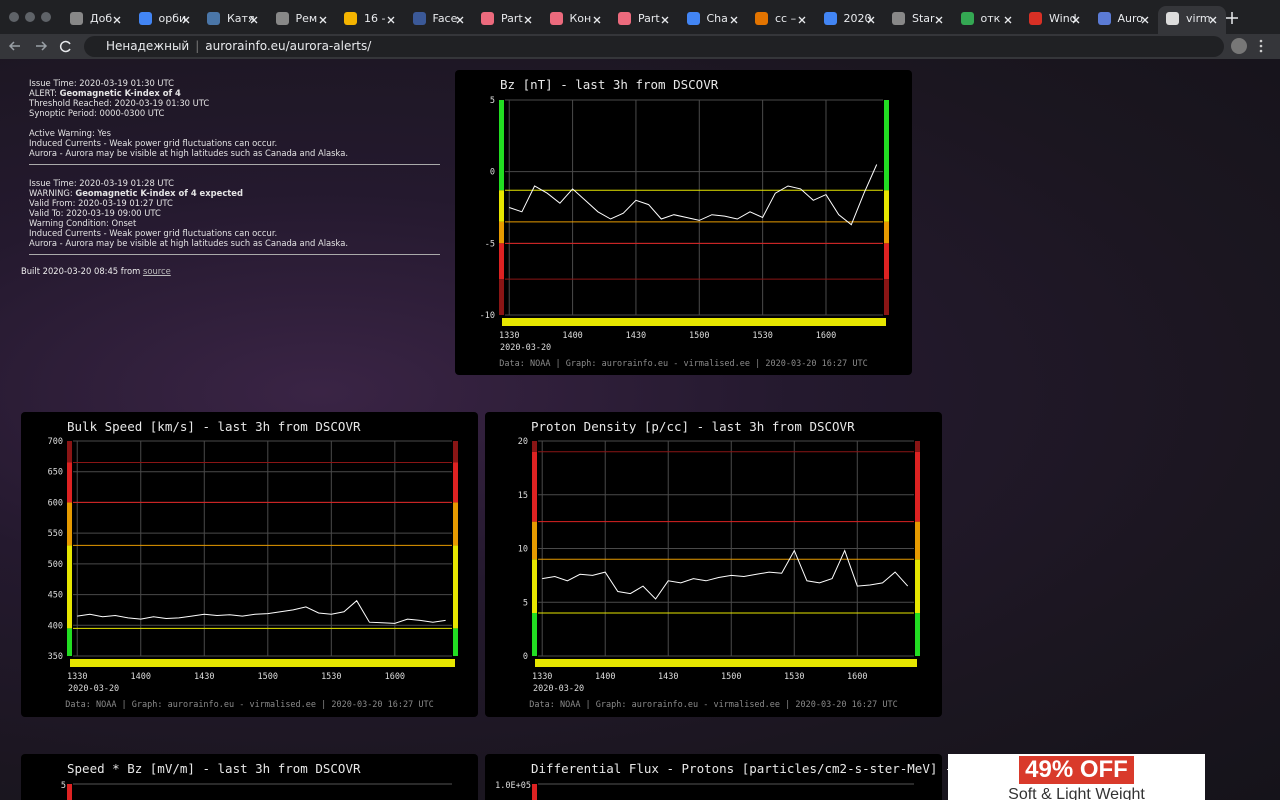  Describe the element at coordinates (445, 18) in the screenshot. I see `tab-title: Face` at that location.